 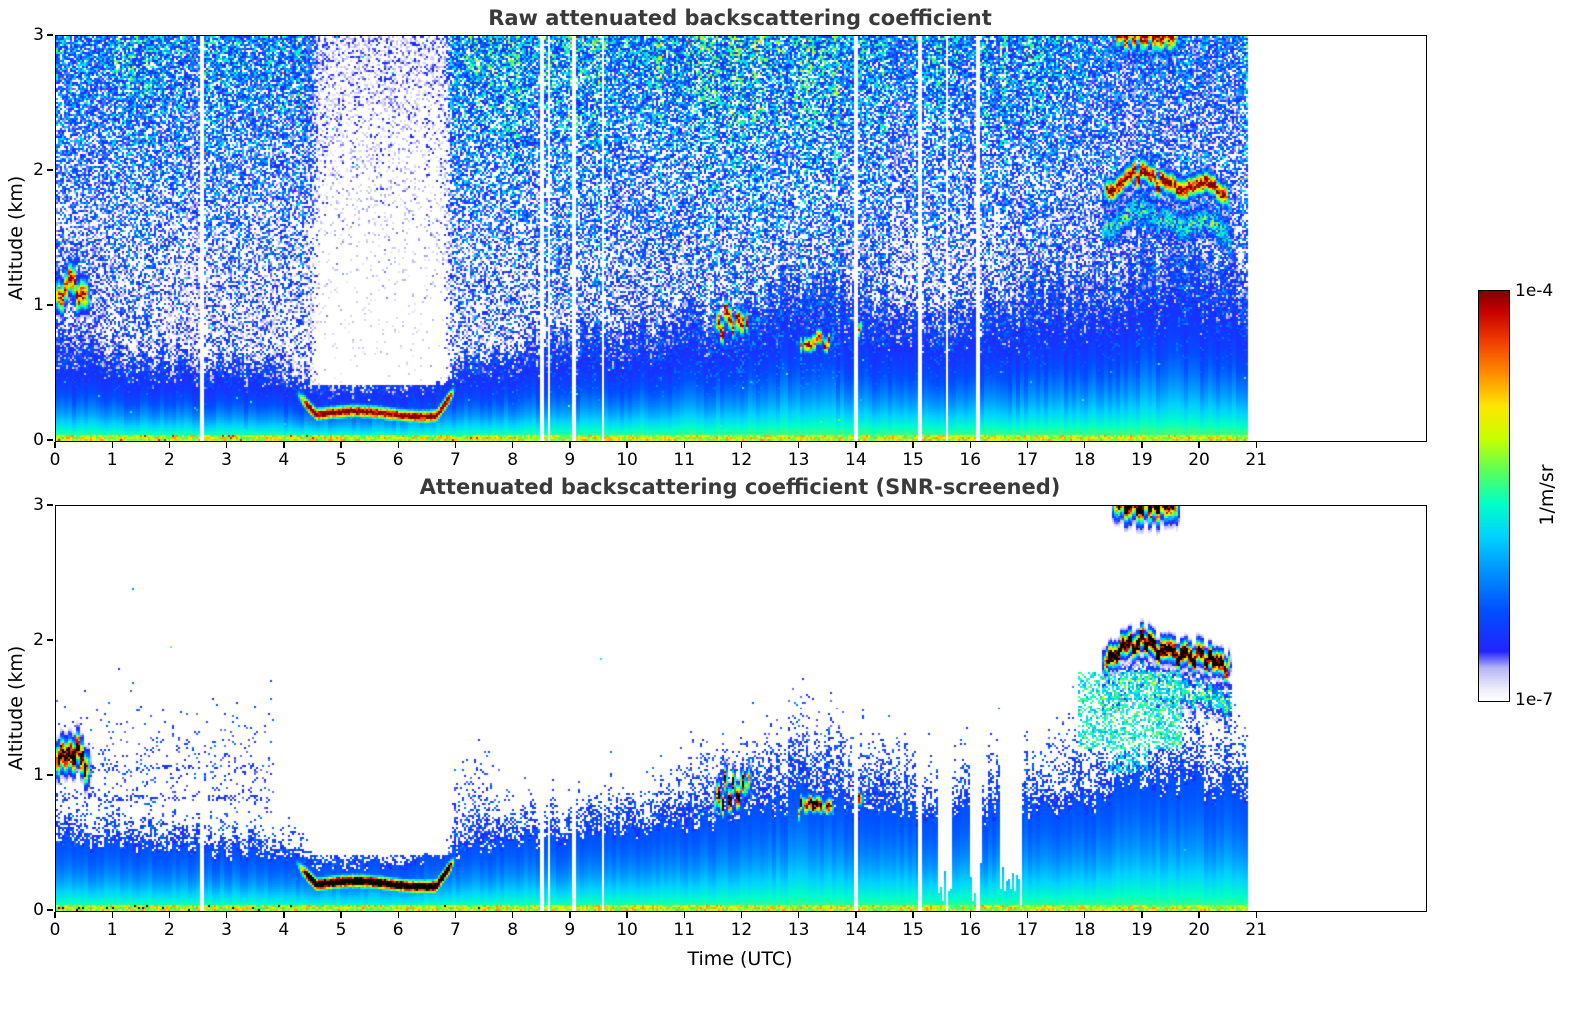 What do you see at coordinates (1534, 700) in the screenshot?
I see `colorbar-min-label: 1e-7` at bounding box center [1534, 700].